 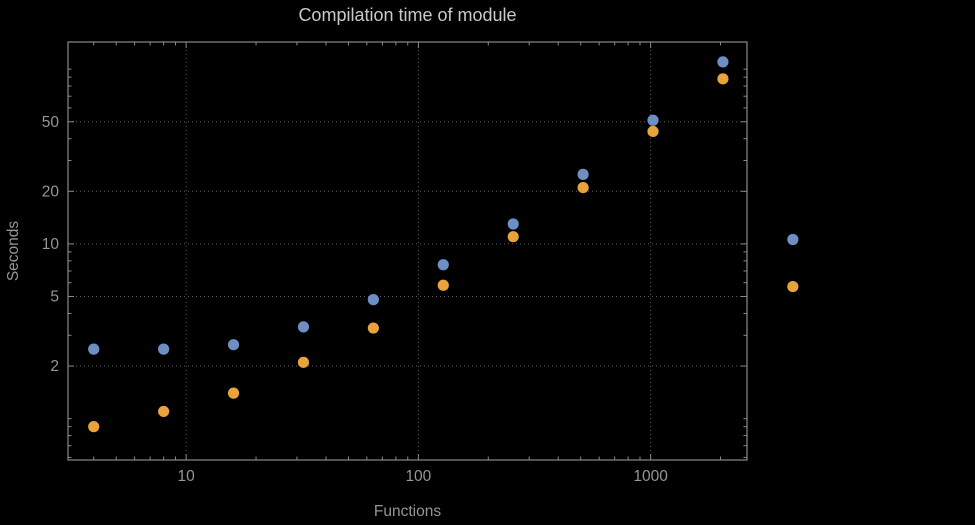 I want to click on y-axis-label: Seconds, so click(x=13, y=251).